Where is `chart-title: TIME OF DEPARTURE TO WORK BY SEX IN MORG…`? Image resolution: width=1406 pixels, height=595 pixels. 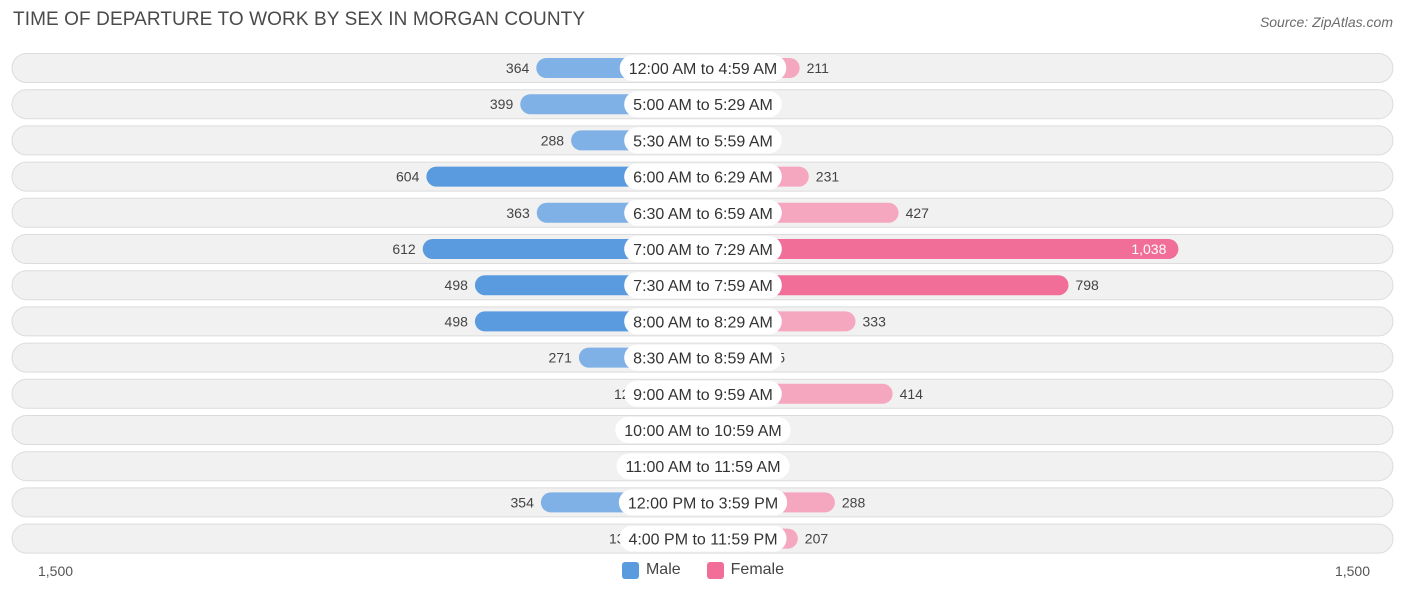 chart-title: TIME OF DEPARTURE TO WORK BY SEX IN MORG… is located at coordinates (299, 19).